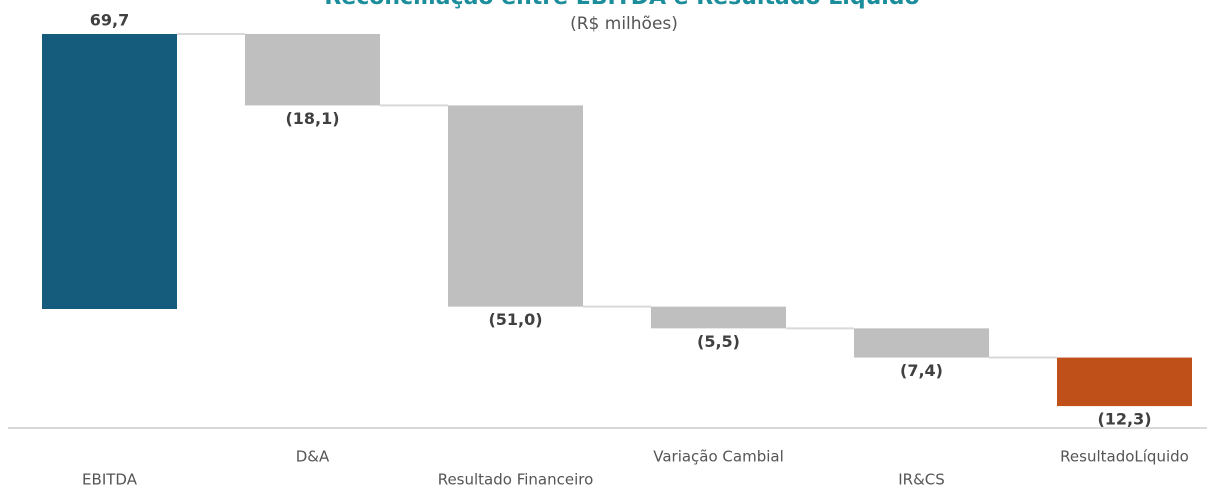 Image resolution: width=1207 pixels, height=486 pixels. Describe the element at coordinates (516, 478) in the screenshot. I see `x-tick-label: Resultado Financeiro` at that location.